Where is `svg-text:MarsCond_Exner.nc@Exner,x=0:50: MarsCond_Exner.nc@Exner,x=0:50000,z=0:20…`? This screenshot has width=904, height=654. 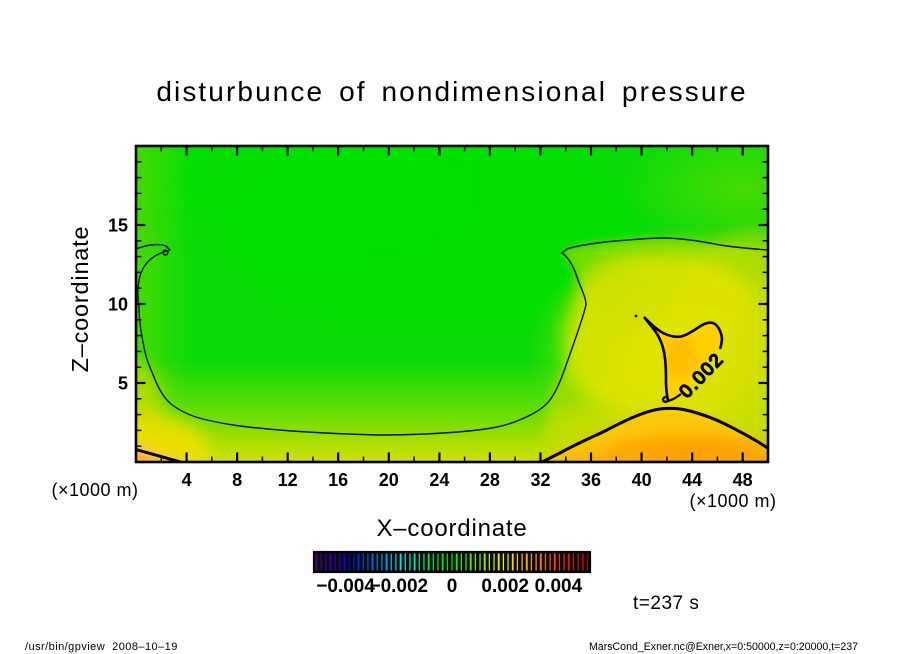 svg-text:MarsCond_Exner.nc@Exner,x=0:50: MarsCond_Exner.nc@Exner,x=0:50000,z=0:20… is located at coordinates (723, 647).